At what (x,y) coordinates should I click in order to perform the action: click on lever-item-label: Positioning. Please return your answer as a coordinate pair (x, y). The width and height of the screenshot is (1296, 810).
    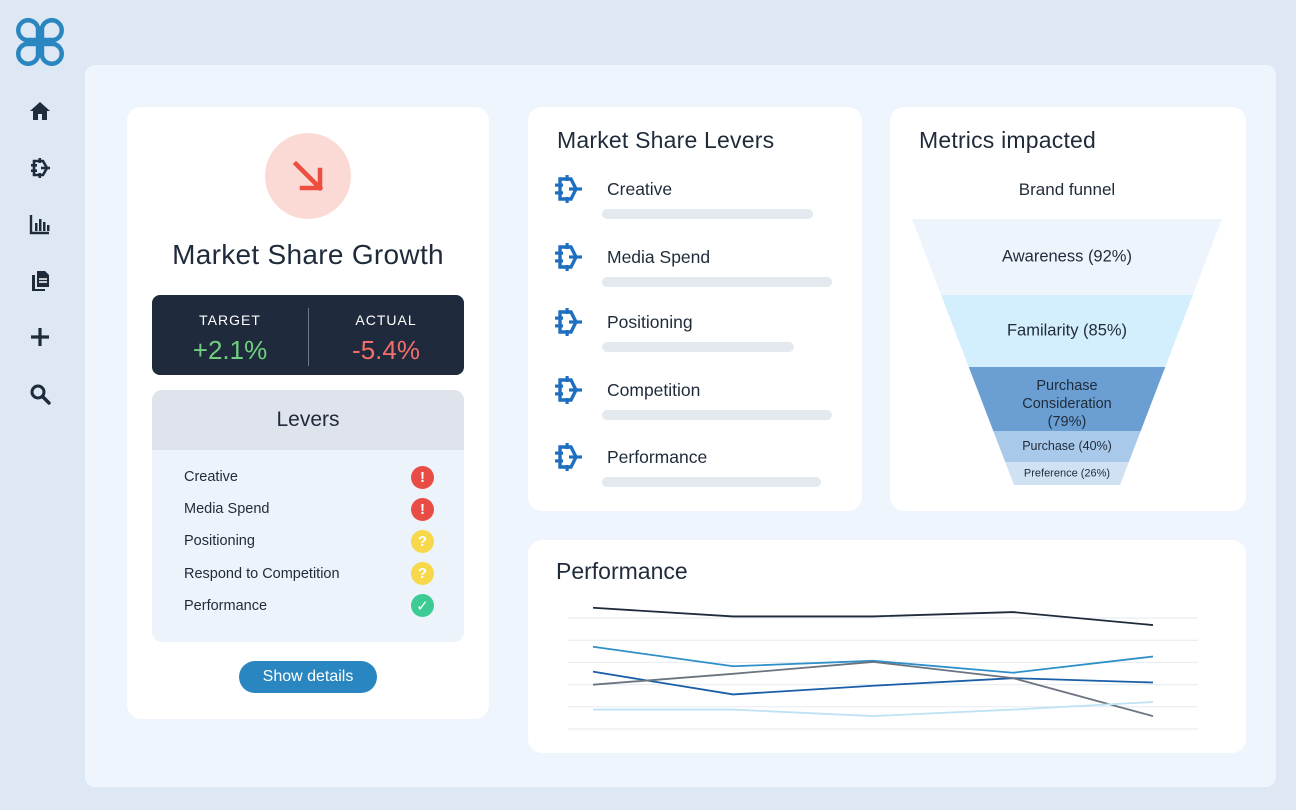
    Looking at the image, I should click on (650, 322).